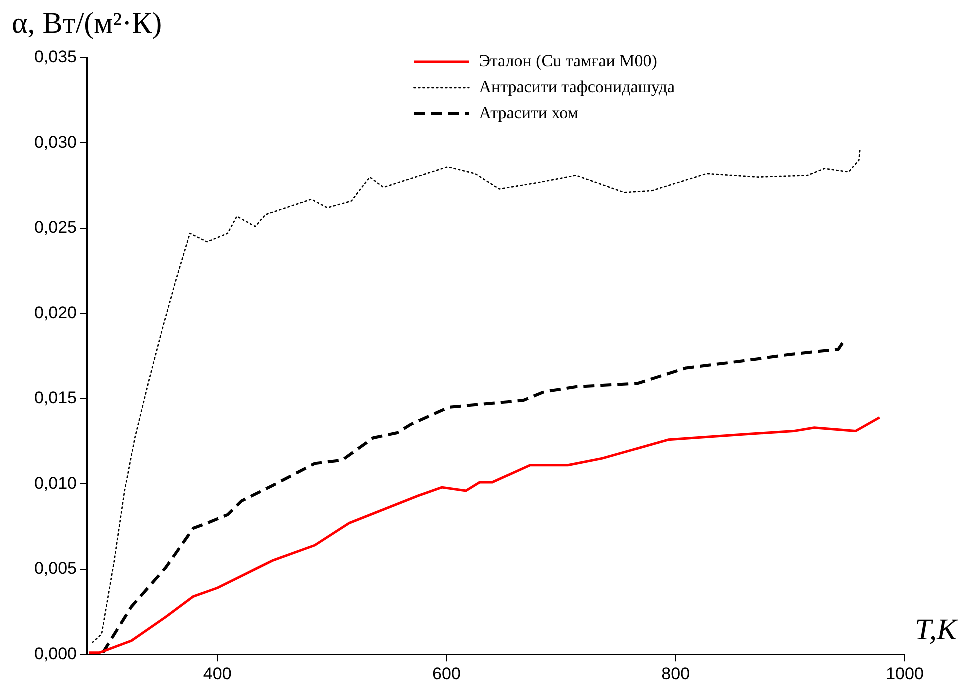 The height and width of the screenshot is (694, 963). Describe the element at coordinates (529, 112) in the screenshot. I see `legend-label: Атрасити хом` at that location.